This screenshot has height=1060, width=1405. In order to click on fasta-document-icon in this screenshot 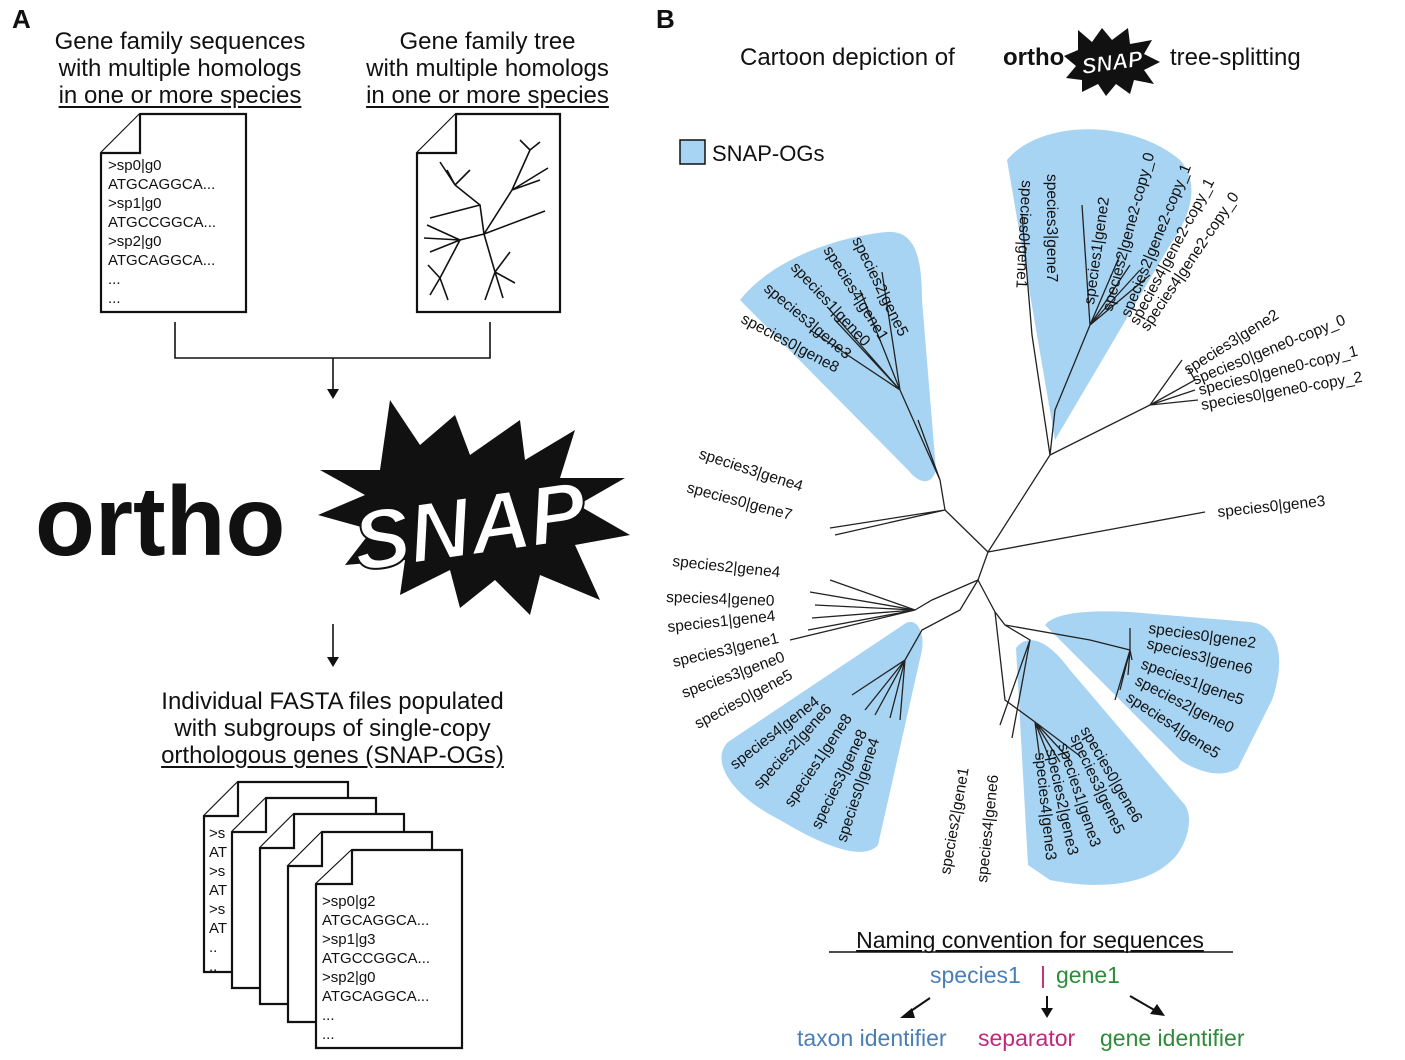, I will do `click(173, 213)`.